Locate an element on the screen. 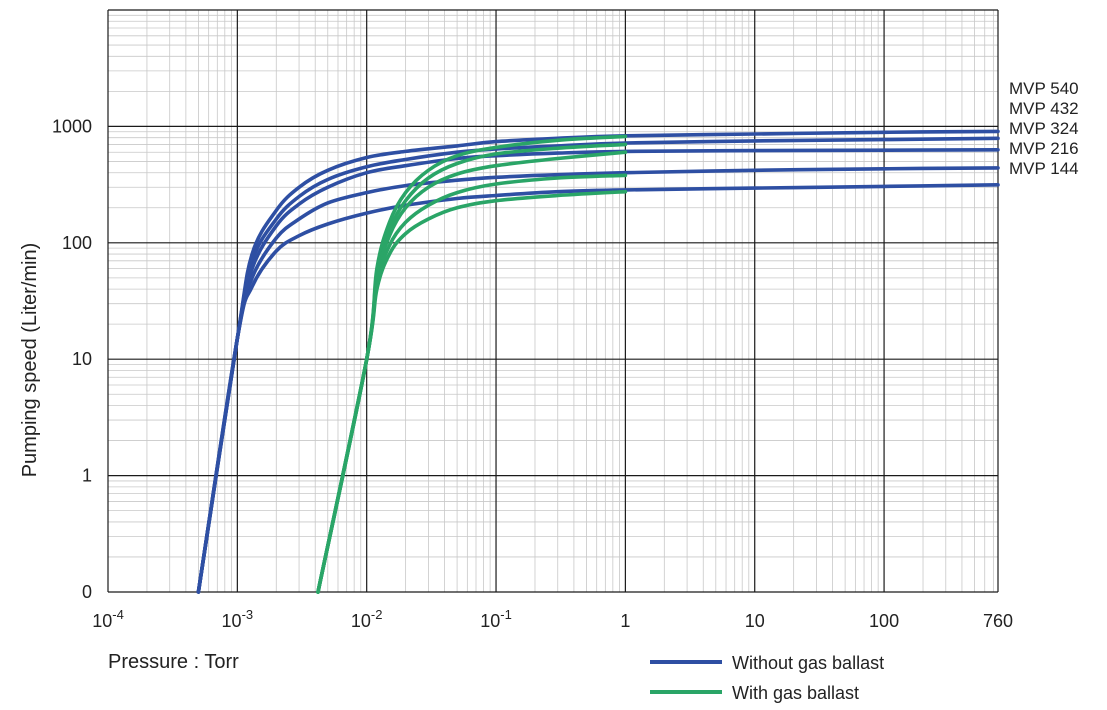 The width and height of the screenshot is (1107, 710). y-tick-label: 0 is located at coordinates (87, 592).